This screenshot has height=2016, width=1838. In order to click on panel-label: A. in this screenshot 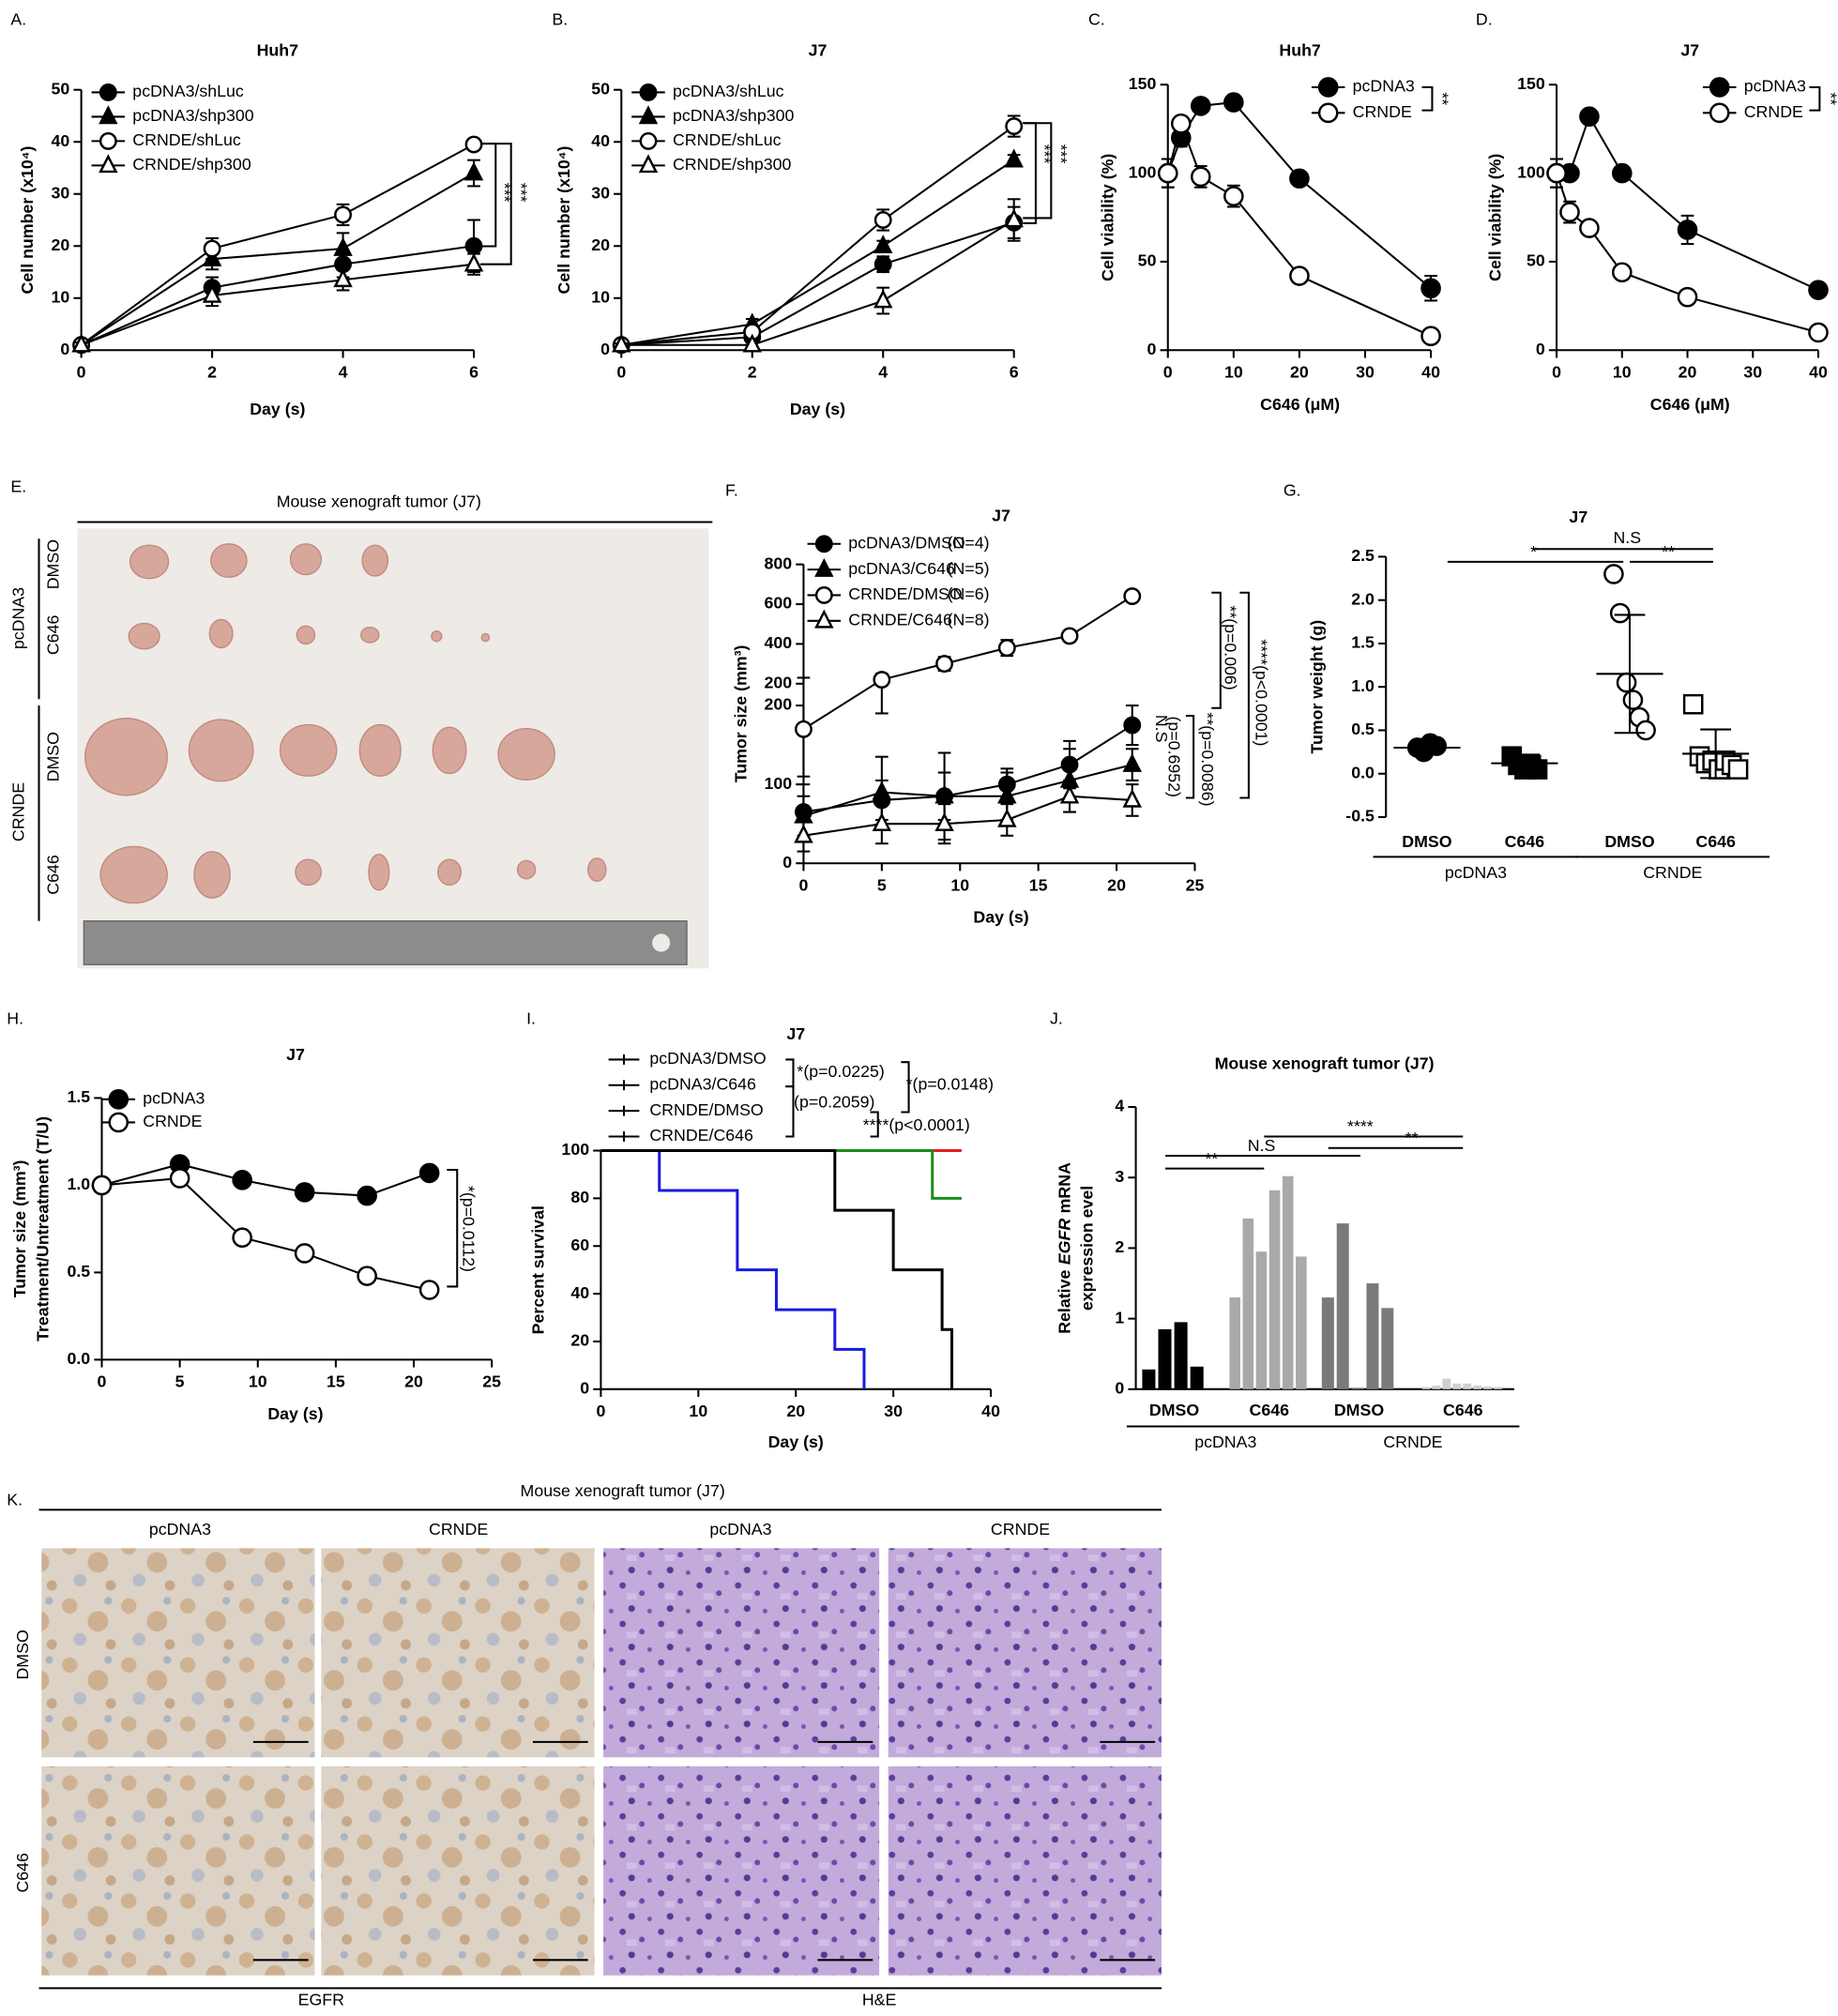, I will do `click(18, 19)`.